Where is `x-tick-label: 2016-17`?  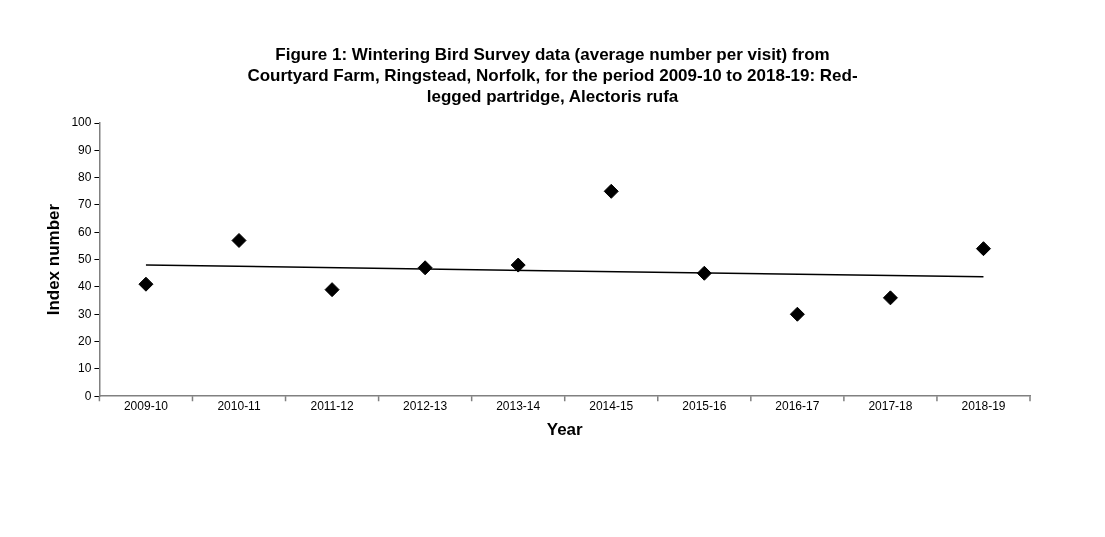 x-tick-label: 2016-17 is located at coordinates (797, 405).